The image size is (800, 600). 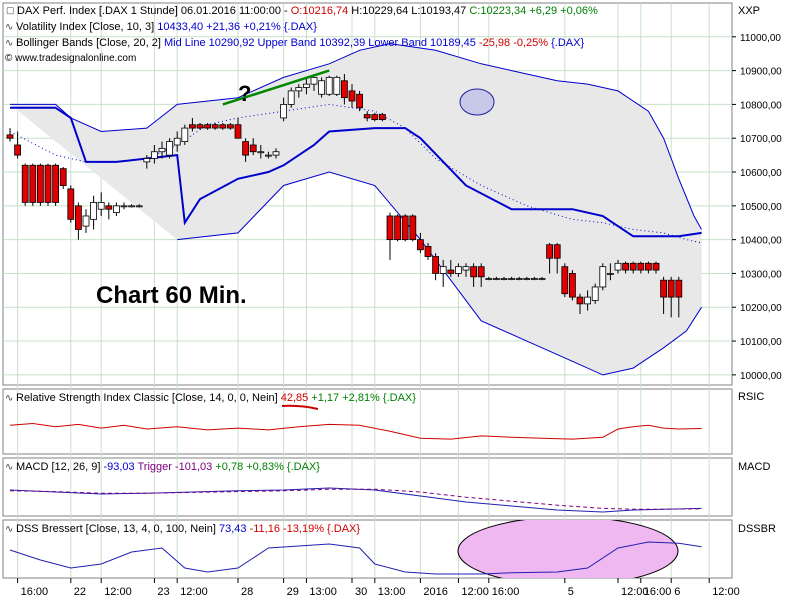 What do you see at coordinates (761, 274) in the screenshot?
I see `price-tick-label: 10300,00` at bounding box center [761, 274].